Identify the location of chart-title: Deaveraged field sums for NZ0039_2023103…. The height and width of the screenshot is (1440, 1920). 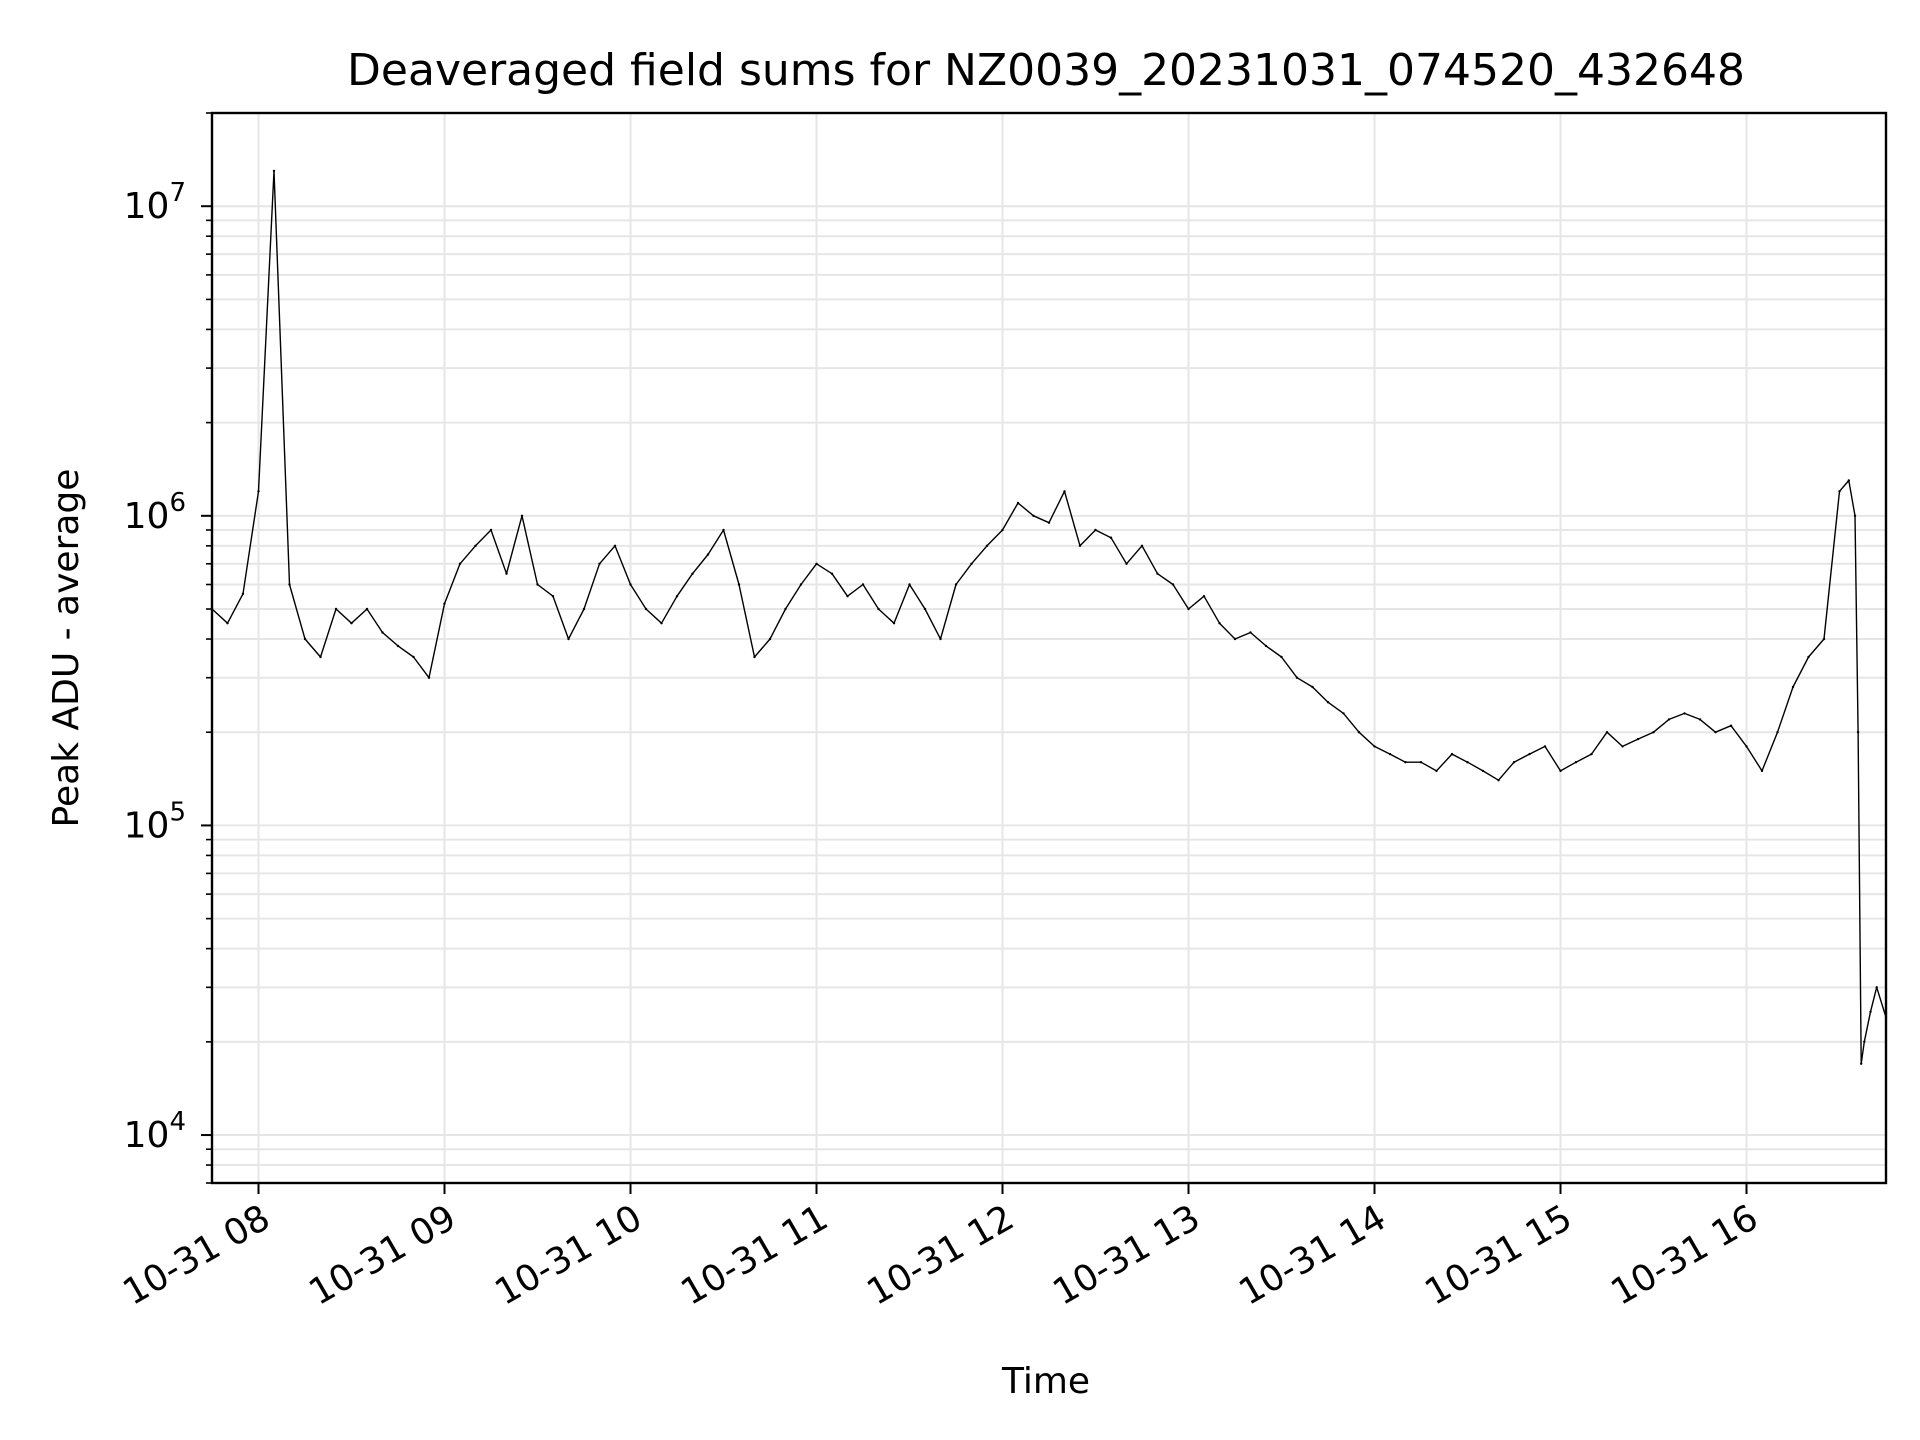
(1046, 70).